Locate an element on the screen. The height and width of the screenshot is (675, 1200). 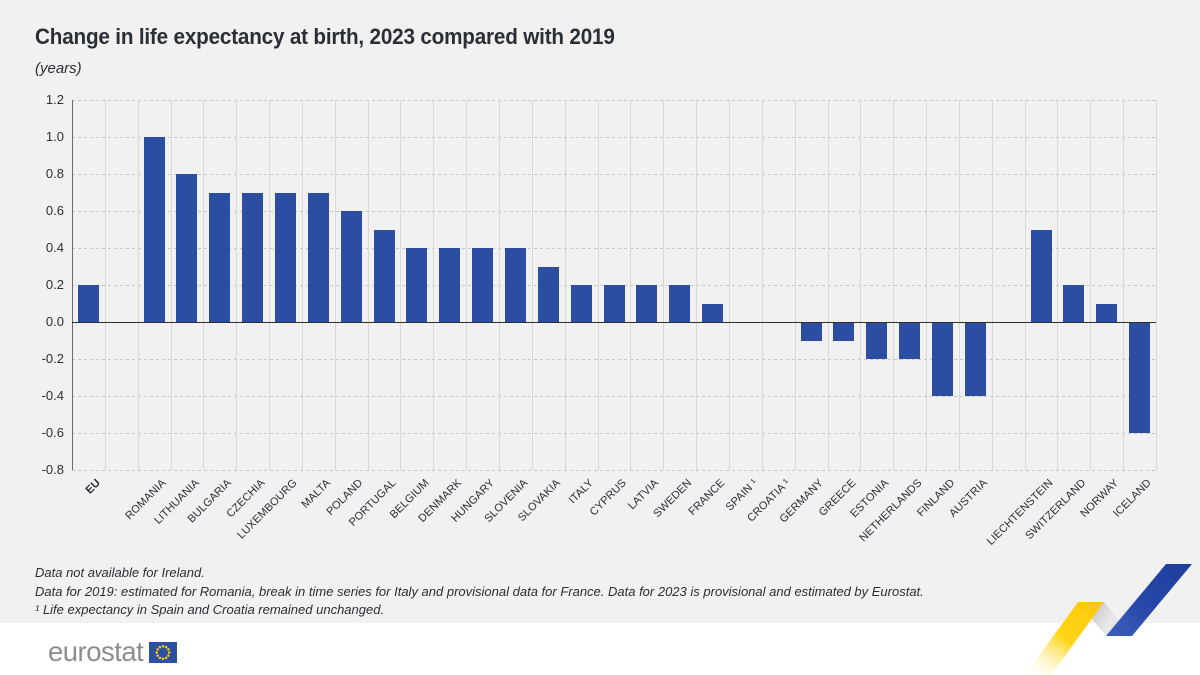
zero-axis-line is located at coordinates (614, 322).